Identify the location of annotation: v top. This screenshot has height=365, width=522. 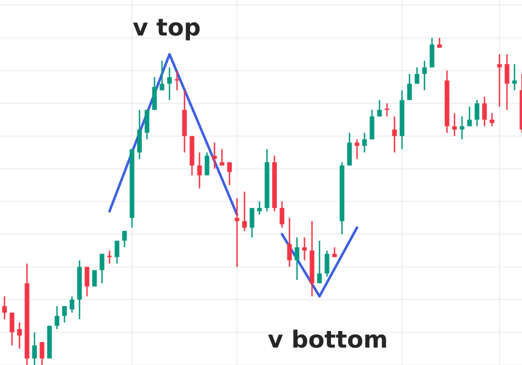
(166, 29).